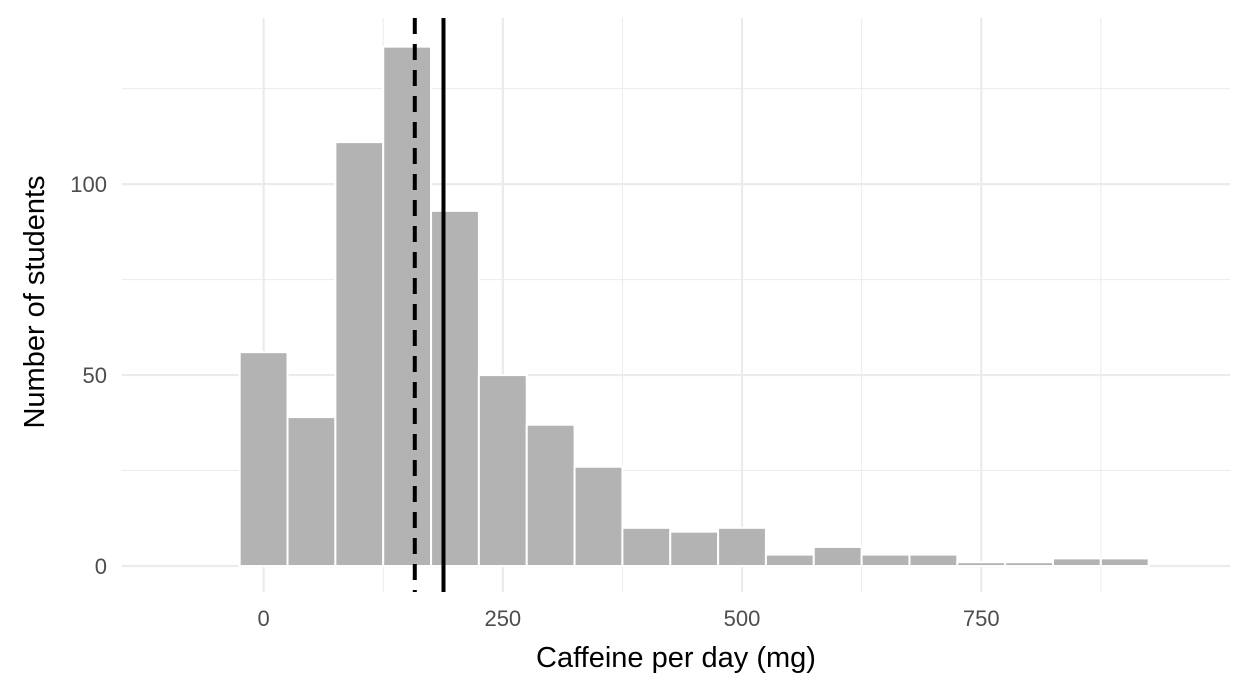  What do you see at coordinates (88, 184) in the screenshot?
I see `y-tick-label: 100` at bounding box center [88, 184].